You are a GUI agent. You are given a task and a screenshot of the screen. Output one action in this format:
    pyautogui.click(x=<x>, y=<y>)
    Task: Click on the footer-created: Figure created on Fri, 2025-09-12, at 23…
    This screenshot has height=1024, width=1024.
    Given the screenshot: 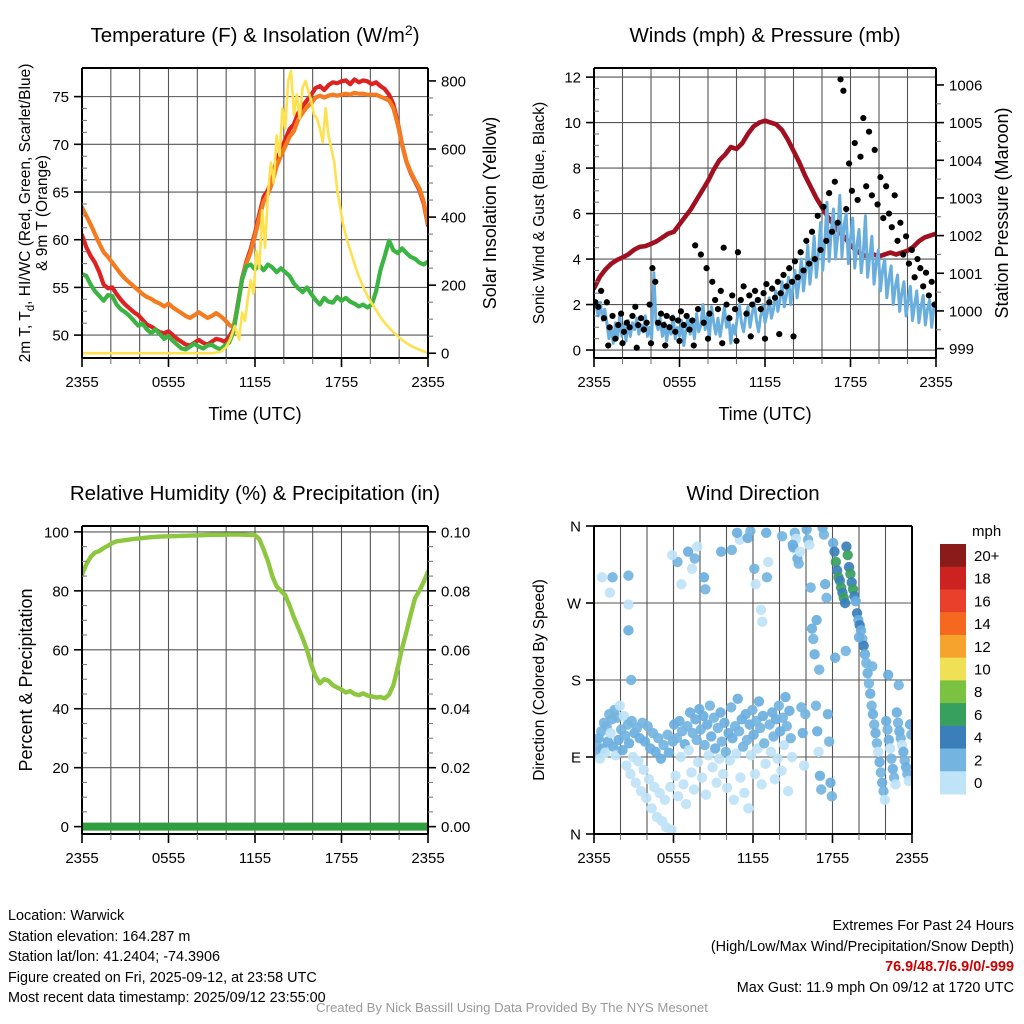 What is the action you would take?
    pyautogui.click(x=162, y=977)
    